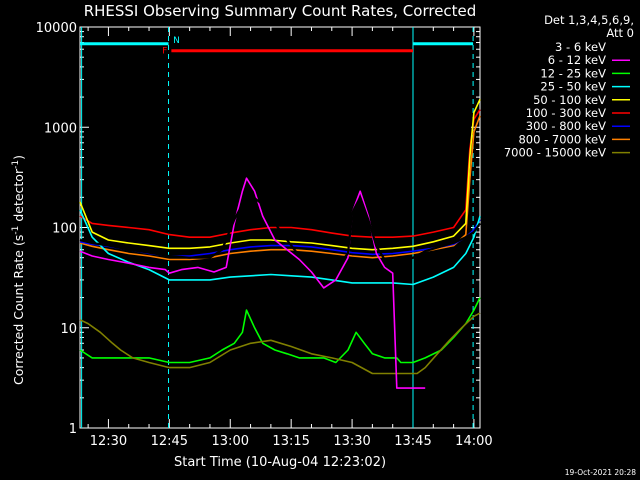 The image size is (640, 480). What do you see at coordinates (108, 441) in the screenshot?
I see `x-tick-label: 12:30` at bounding box center [108, 441].